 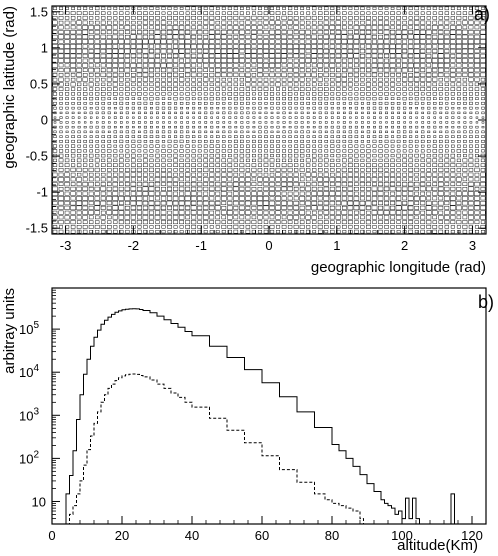 What do you see at coordinates (42, 192) in the screenshot?
I see `y-tick-label: -1` at bounding box center [42, 192].